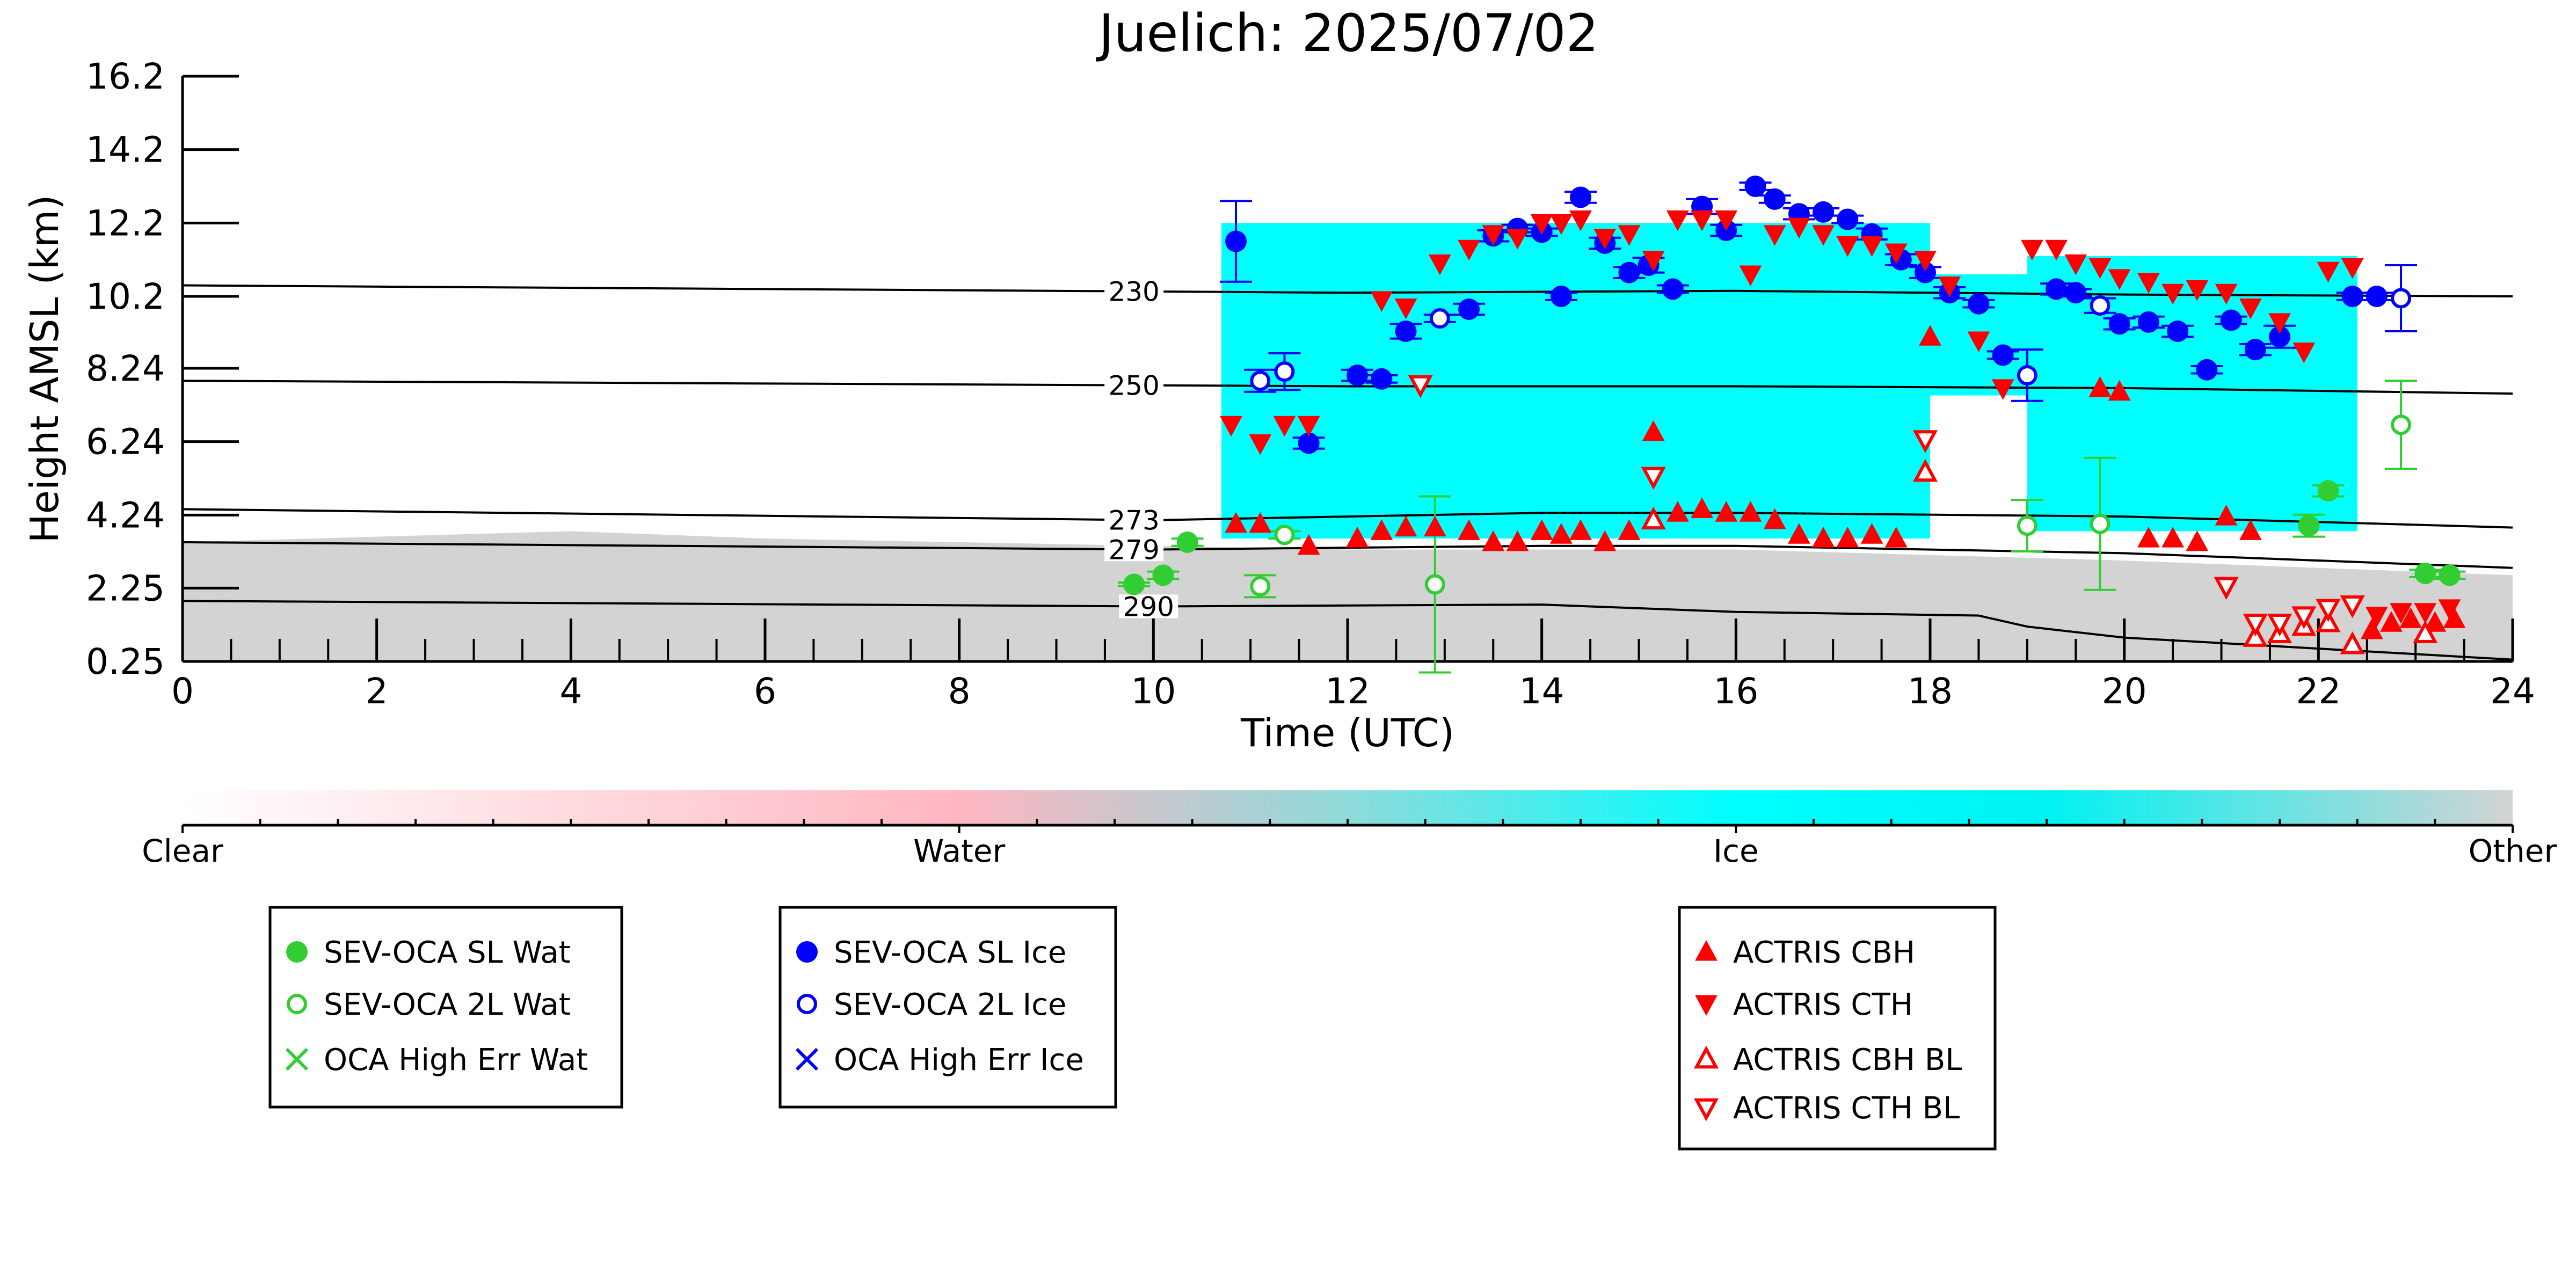 The image size is (2576, 1288). I want to click on legend-label: SEV-OCA SL Ice, so click(950, 952).